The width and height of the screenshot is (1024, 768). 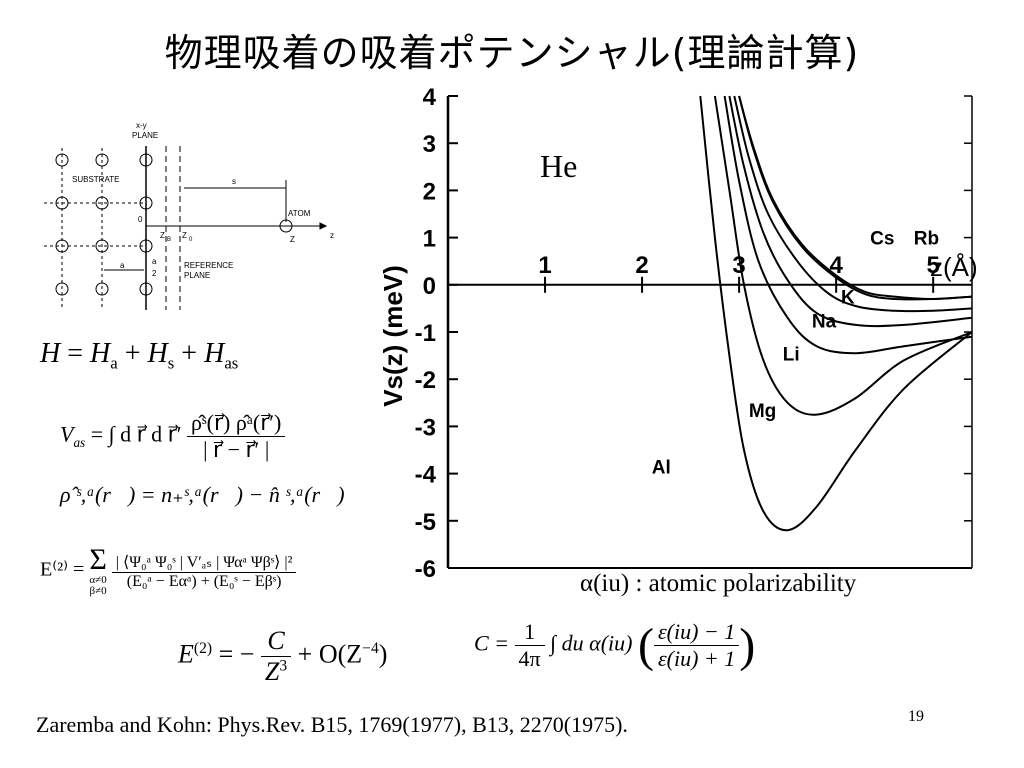 I want to click on s-label: s, so click(x=234, y=181).